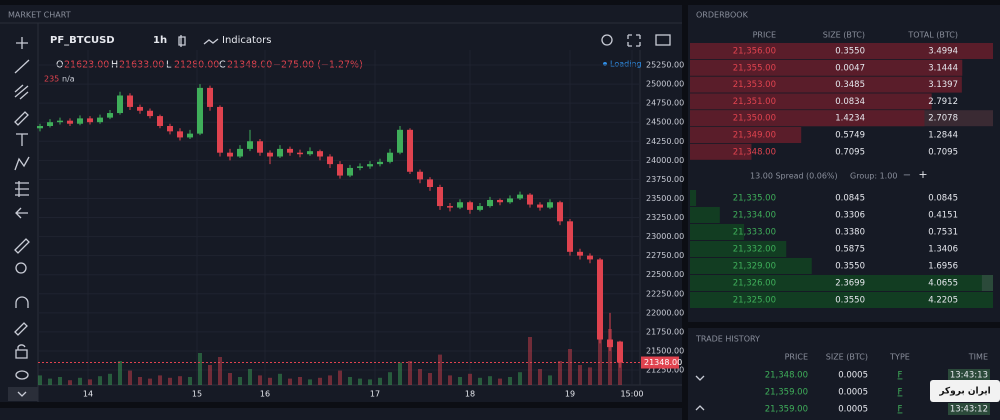  I want to click on status: Loading, so click(626, 64).